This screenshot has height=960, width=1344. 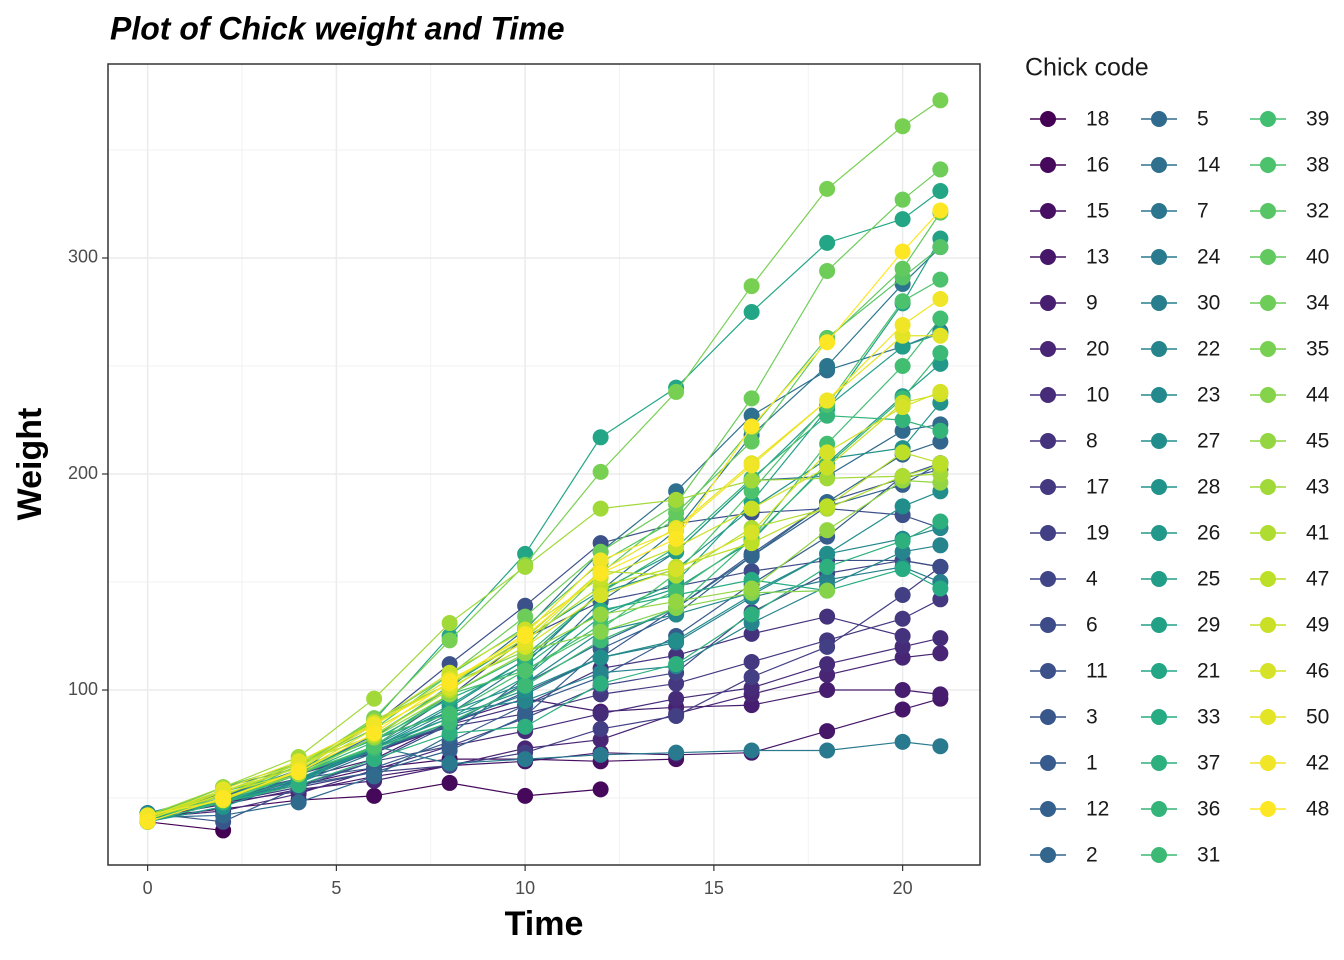 I want to click on legend-label: 41, so click(x=1317, y=533).